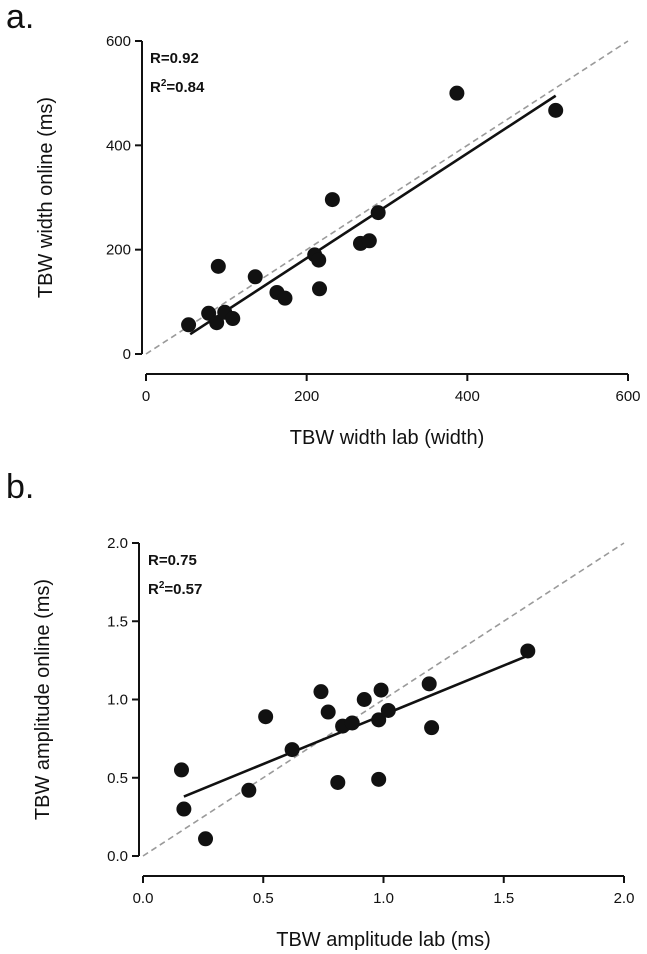 The image size is (647, 954). What do you see at coordinates (174, 58) in the screenshot?
I see `r-annotation: R=0.92` at bounding box center [174, 58].